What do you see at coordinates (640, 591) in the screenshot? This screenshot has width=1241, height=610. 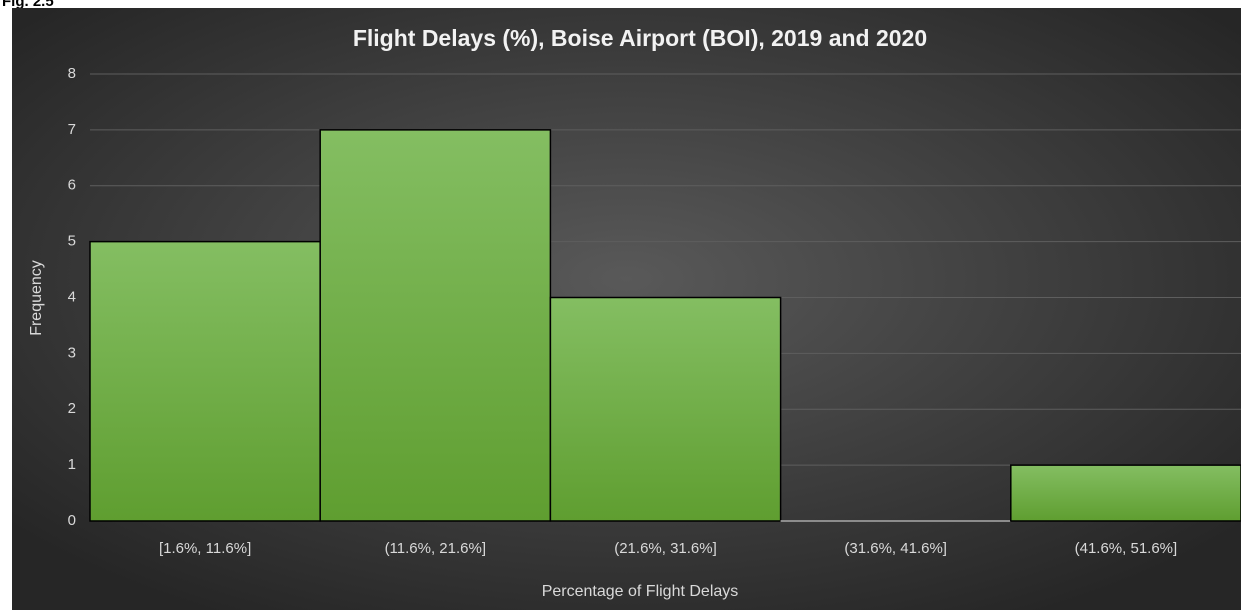 I see `x-axis-title: Percentage of Flight Delays` at bounding box center [640, 591].